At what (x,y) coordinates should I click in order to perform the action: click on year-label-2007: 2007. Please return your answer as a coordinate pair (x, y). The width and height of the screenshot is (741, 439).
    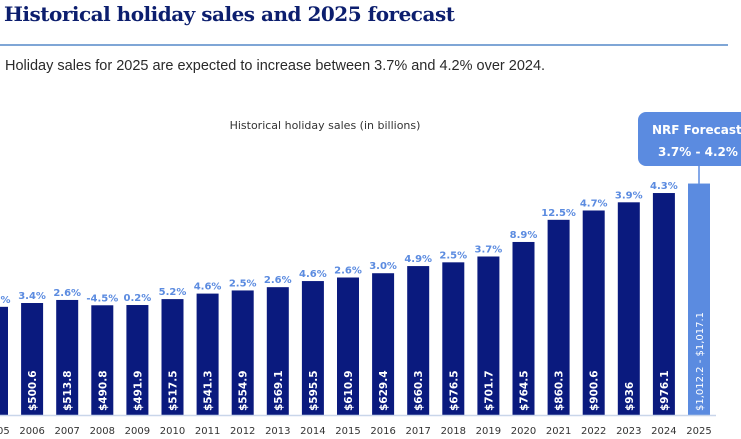
    Looking at the image, I should click on (66, 431).